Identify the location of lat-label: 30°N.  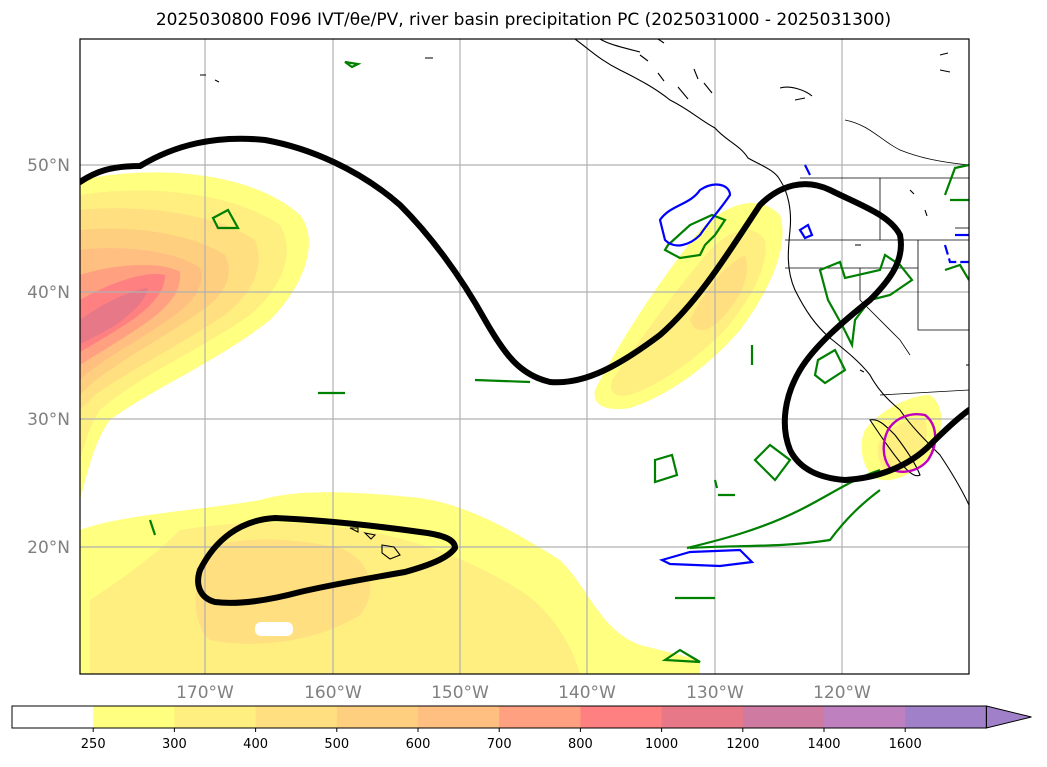
(48, 420).